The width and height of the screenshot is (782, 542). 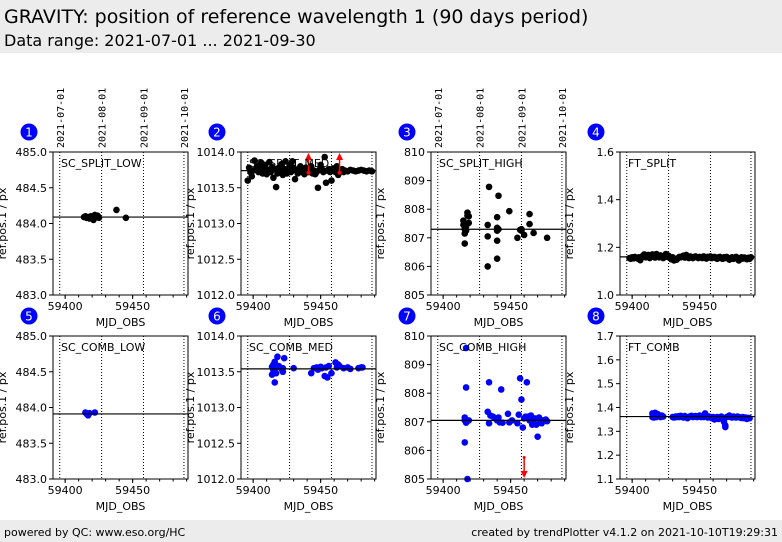 I want to click on outlier-arrow-down-icon, so click(x=524, y=474).